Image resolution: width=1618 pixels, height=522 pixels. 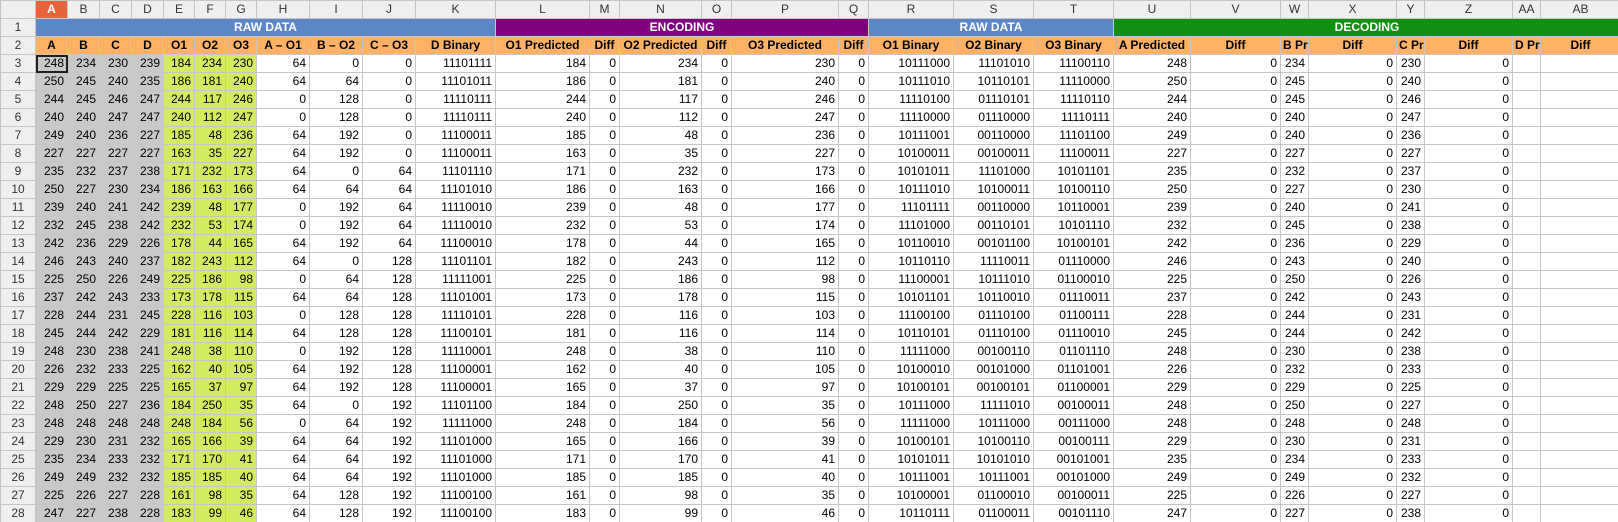 What do you see at coordinates (147, 153) in the screenshot?
I see `data-cell: 227` at bounding box center [147, 153].